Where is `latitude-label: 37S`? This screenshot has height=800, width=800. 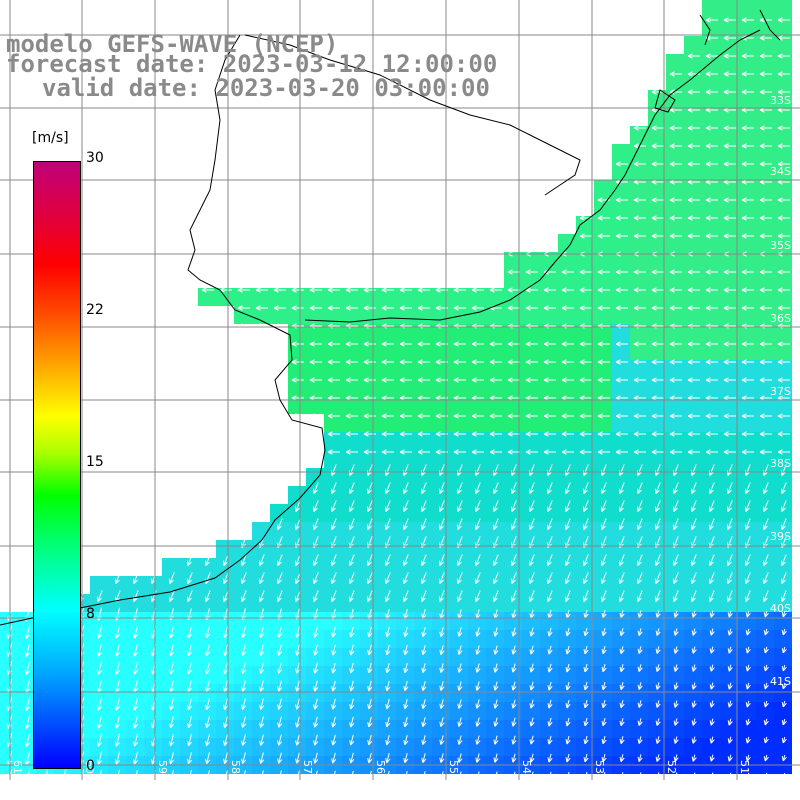
latitude-label: 37S is located at coordinates (780, 391).